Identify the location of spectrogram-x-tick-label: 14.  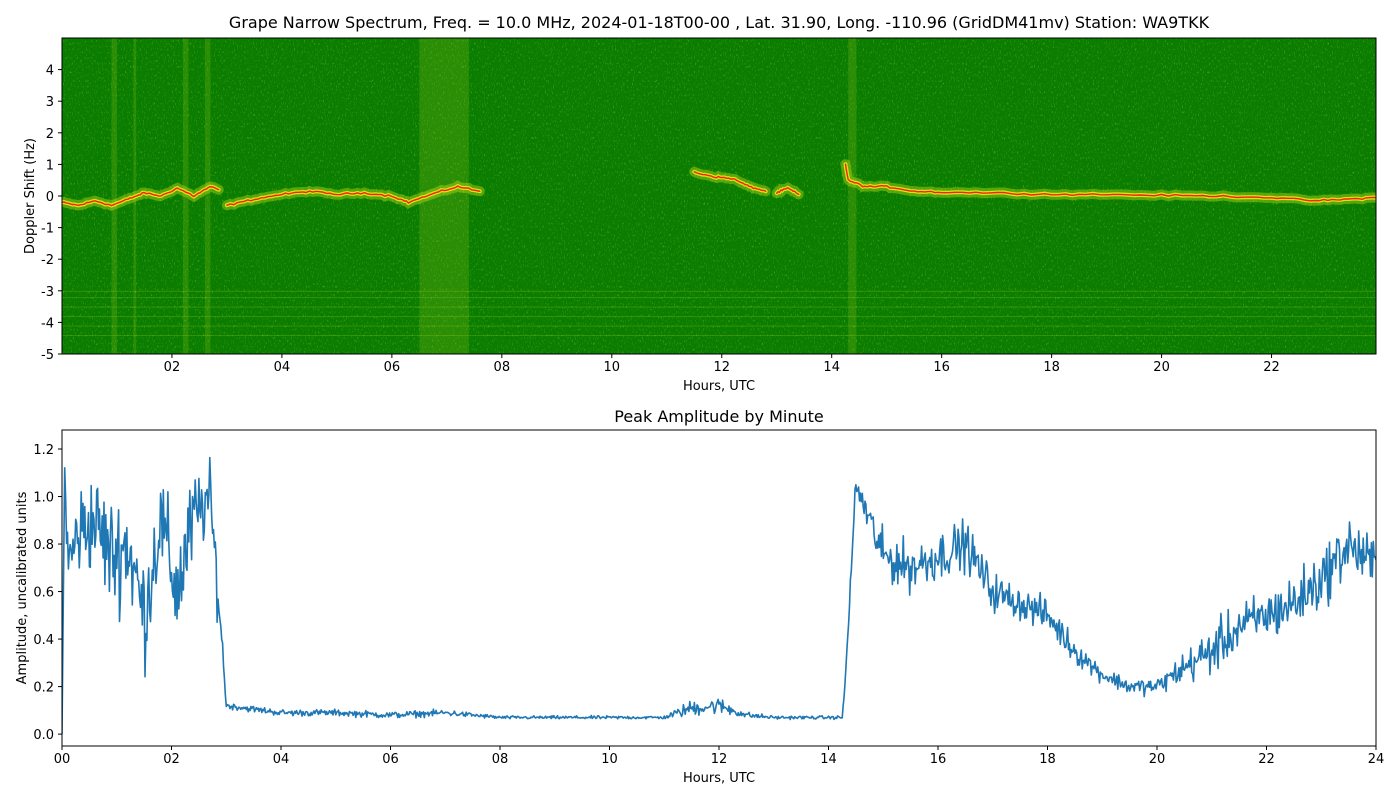
(831, 367).